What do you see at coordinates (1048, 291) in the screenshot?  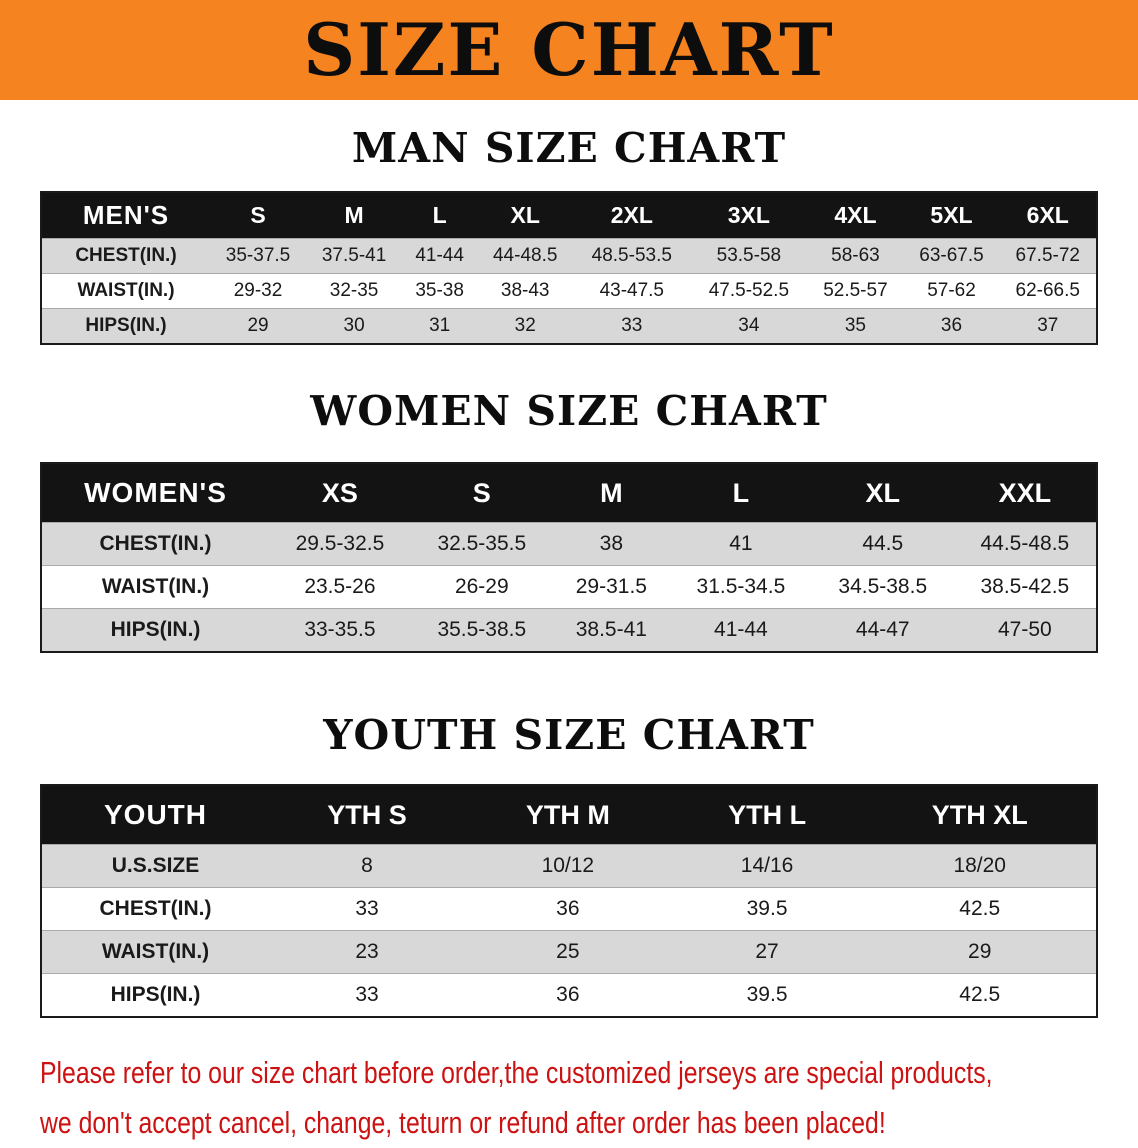 I see `size-value: 62-66.5` at bounding box center [1048, 291].